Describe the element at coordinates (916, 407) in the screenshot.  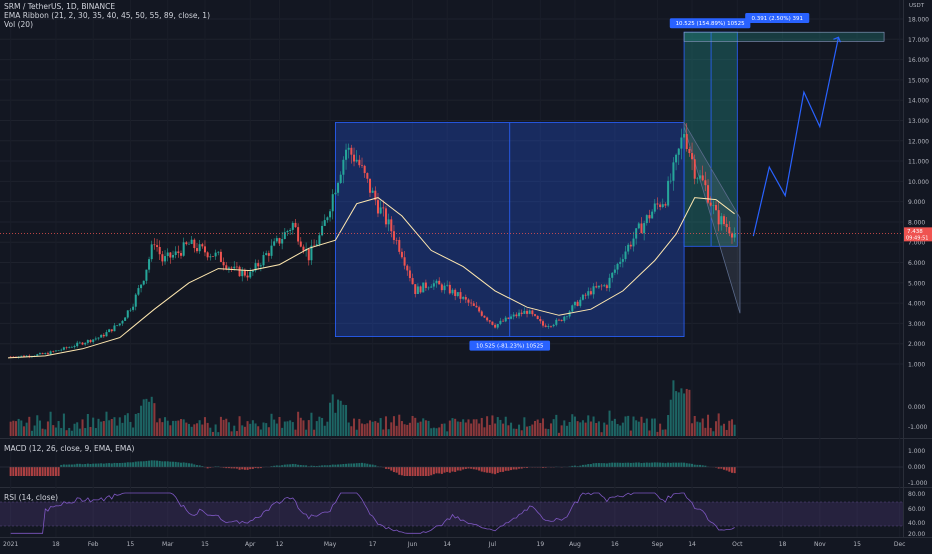
I see `vol-tick-label: 0.000` at that location.